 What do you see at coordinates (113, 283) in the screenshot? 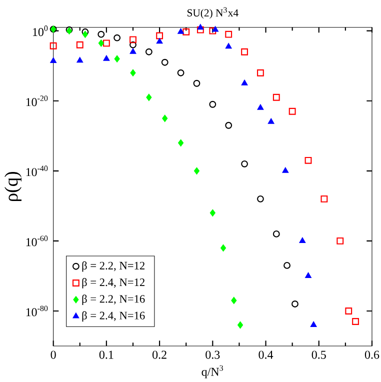
I see `legend-label: β = 2.4, N=12` at bounding box center [113, 283].